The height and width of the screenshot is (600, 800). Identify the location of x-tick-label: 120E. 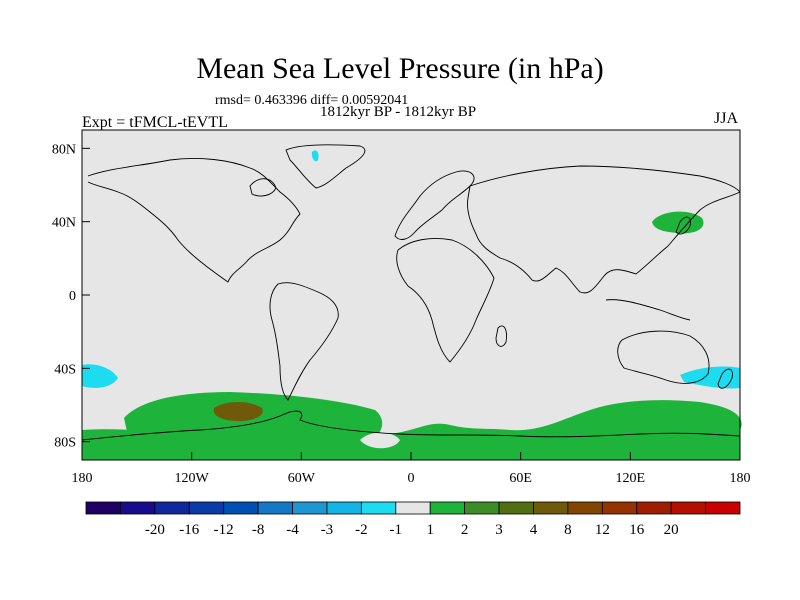
(631, 478).